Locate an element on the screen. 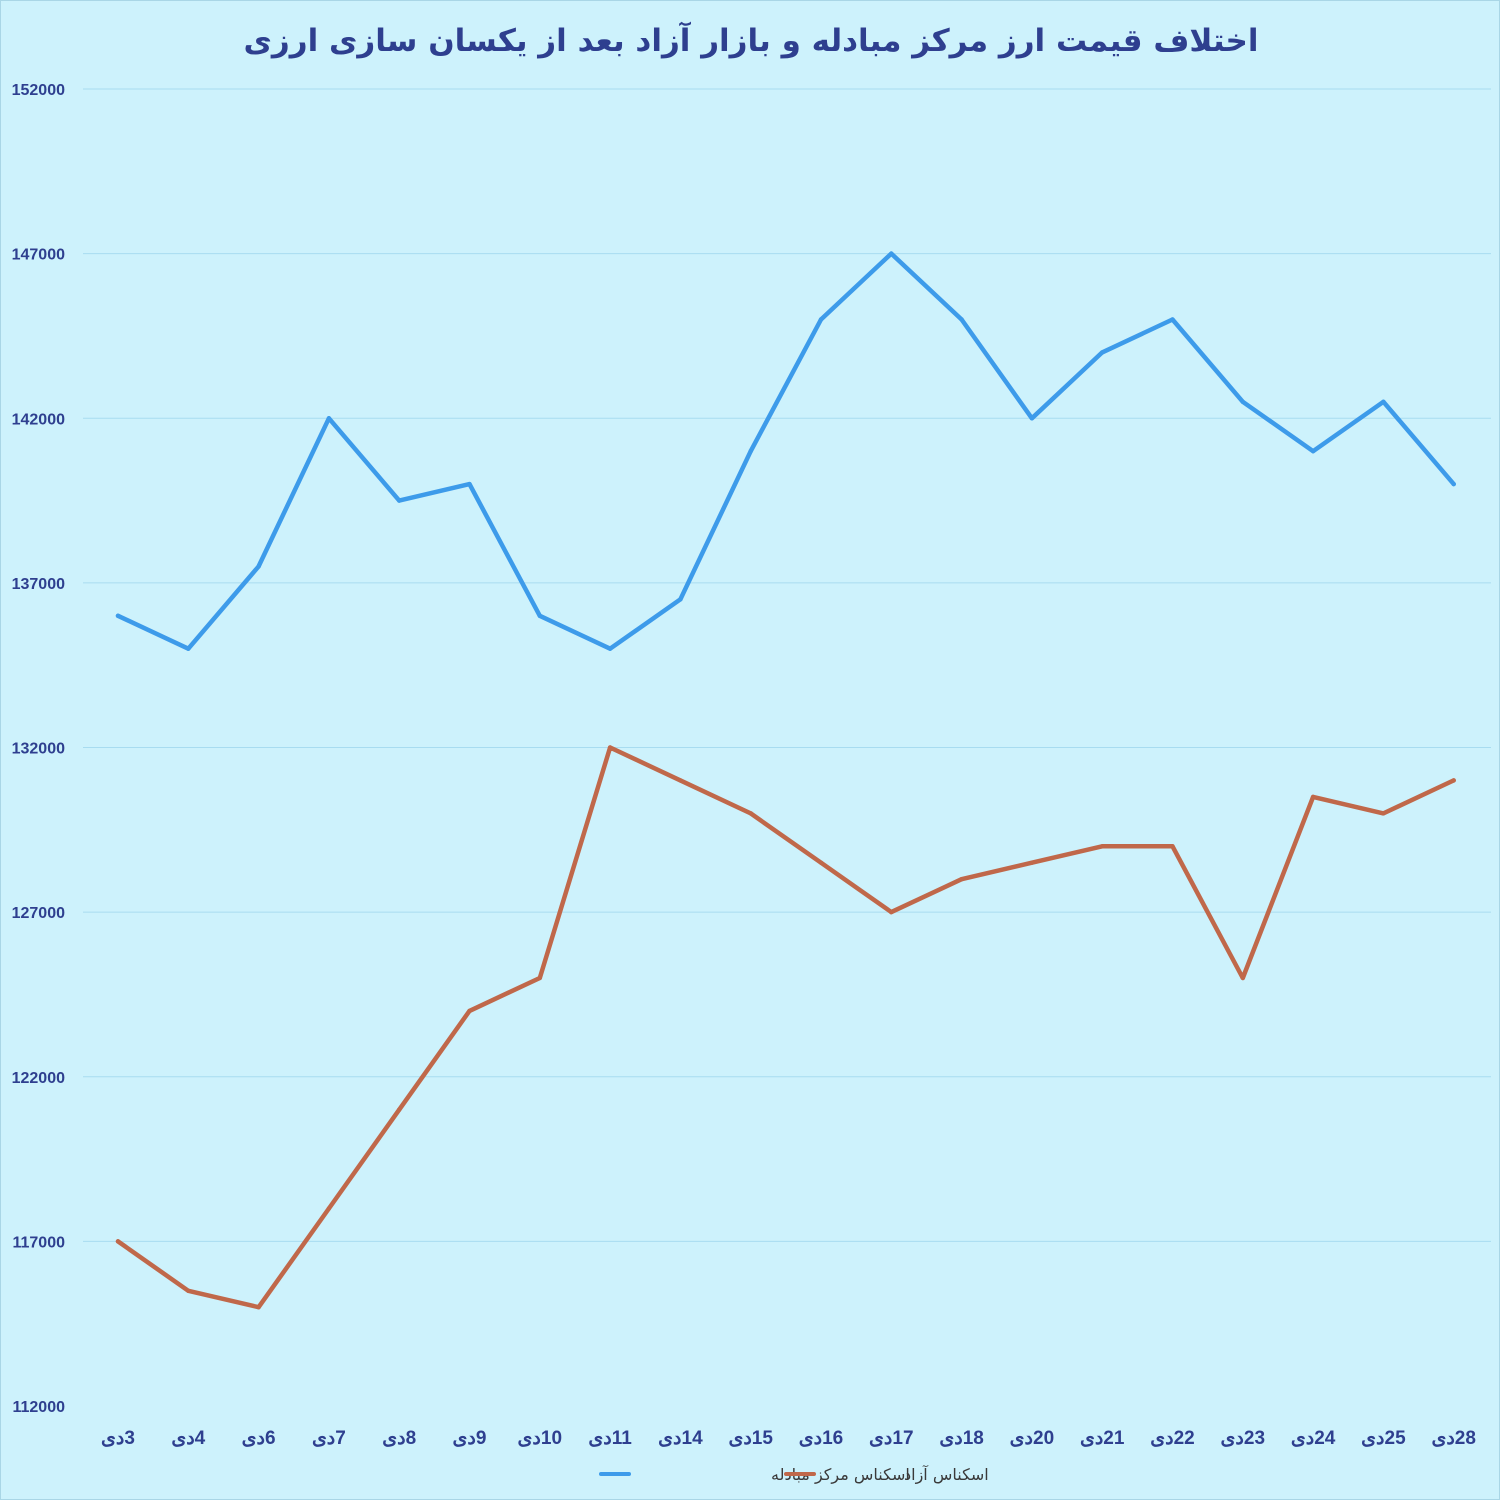  x-tick-label: 9دی is located at coordinates (470, 1438).